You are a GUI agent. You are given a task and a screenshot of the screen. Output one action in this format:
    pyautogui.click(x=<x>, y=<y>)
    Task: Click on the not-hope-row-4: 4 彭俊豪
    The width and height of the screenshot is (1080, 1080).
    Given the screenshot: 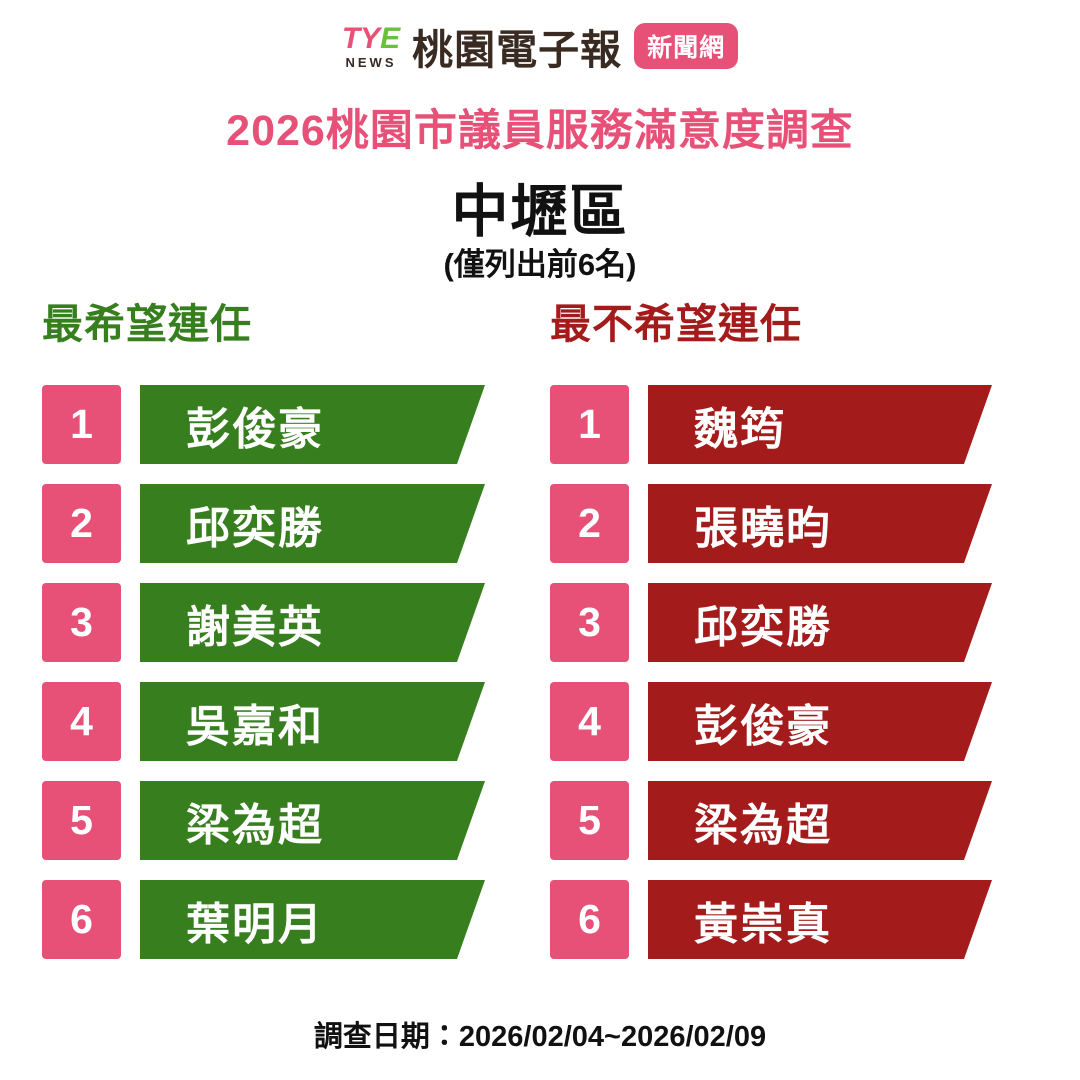 What is the action you would take?
    pyautogui.click(x=771, y=721)
    